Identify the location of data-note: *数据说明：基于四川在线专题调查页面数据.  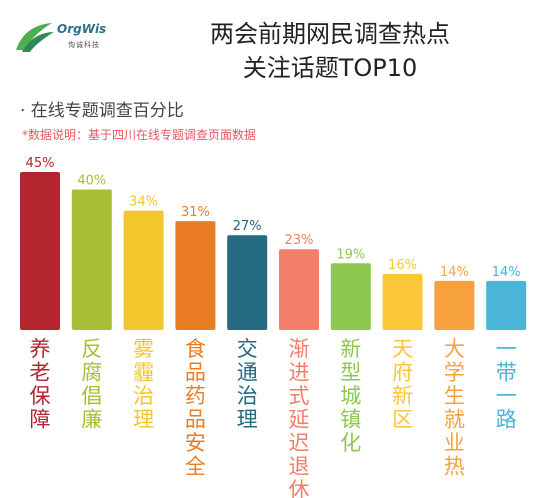
(139, 135).